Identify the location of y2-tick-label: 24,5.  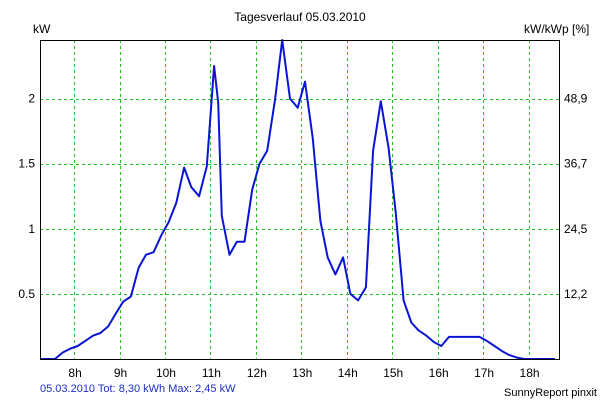
(576, 229).